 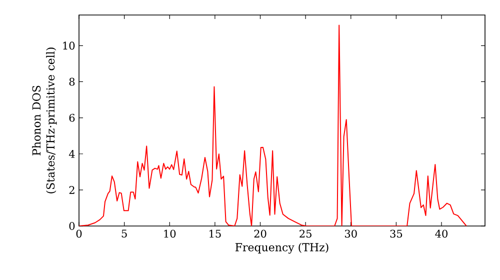 What do you see at coordinates (72, 118) in the screenshot?
I see `y-tick-label: 6` at bounding box center [72, 118].